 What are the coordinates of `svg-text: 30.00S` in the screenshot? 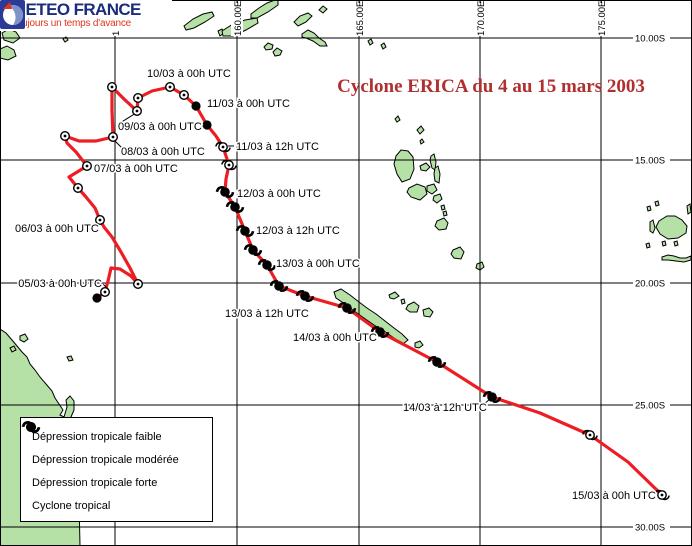 It's located at (650, 528).